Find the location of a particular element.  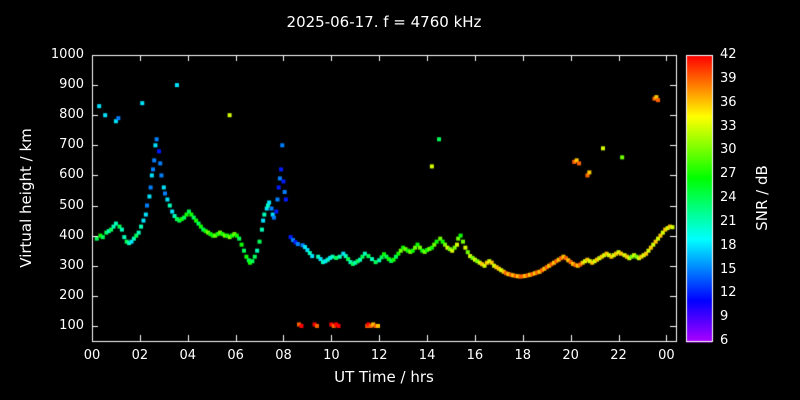

x-tick-label: 16 is located at coordinates (475, 355).